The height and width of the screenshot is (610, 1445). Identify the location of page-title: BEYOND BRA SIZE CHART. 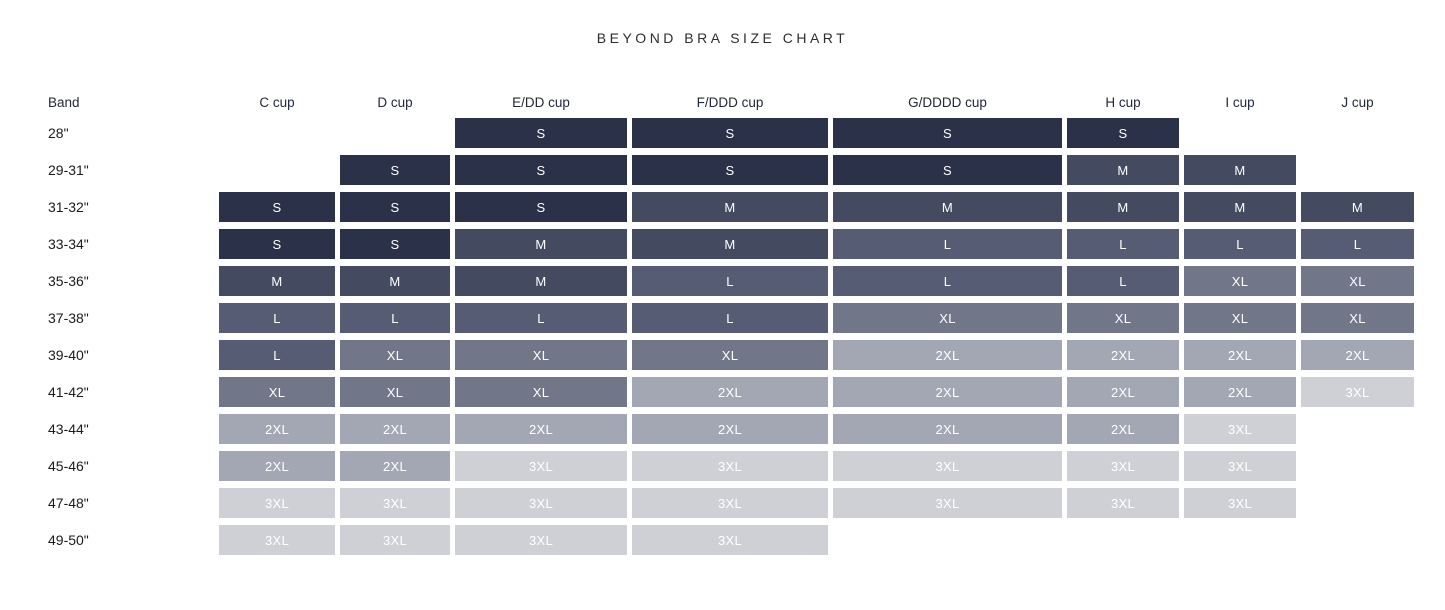
(722, 38).